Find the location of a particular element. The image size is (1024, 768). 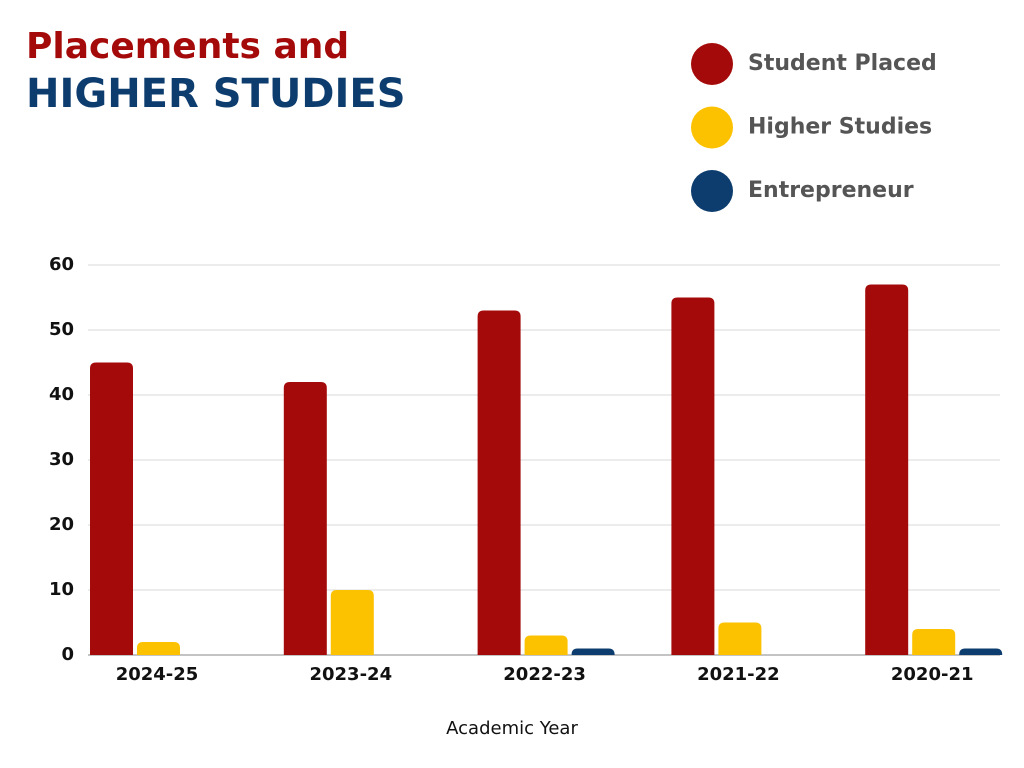

y-tick-label: 60 is located at coordinates (61, 264).